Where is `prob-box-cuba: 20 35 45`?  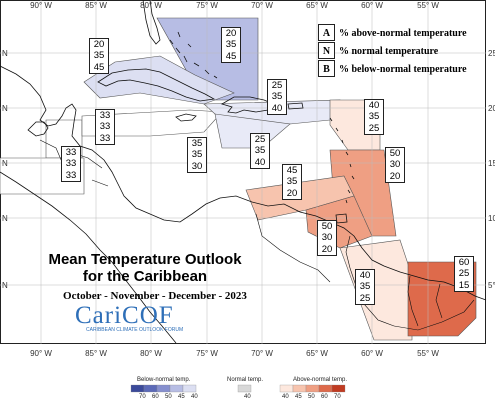 prob-box-cuba: 20 35 45 is located at coordinates (99, 56).